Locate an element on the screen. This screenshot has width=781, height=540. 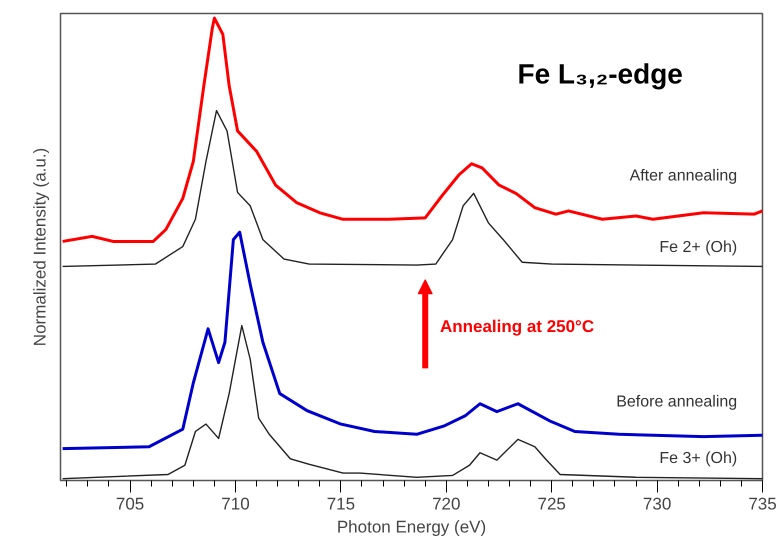
series-label: Before annealing is located at coordinates (677, 402).